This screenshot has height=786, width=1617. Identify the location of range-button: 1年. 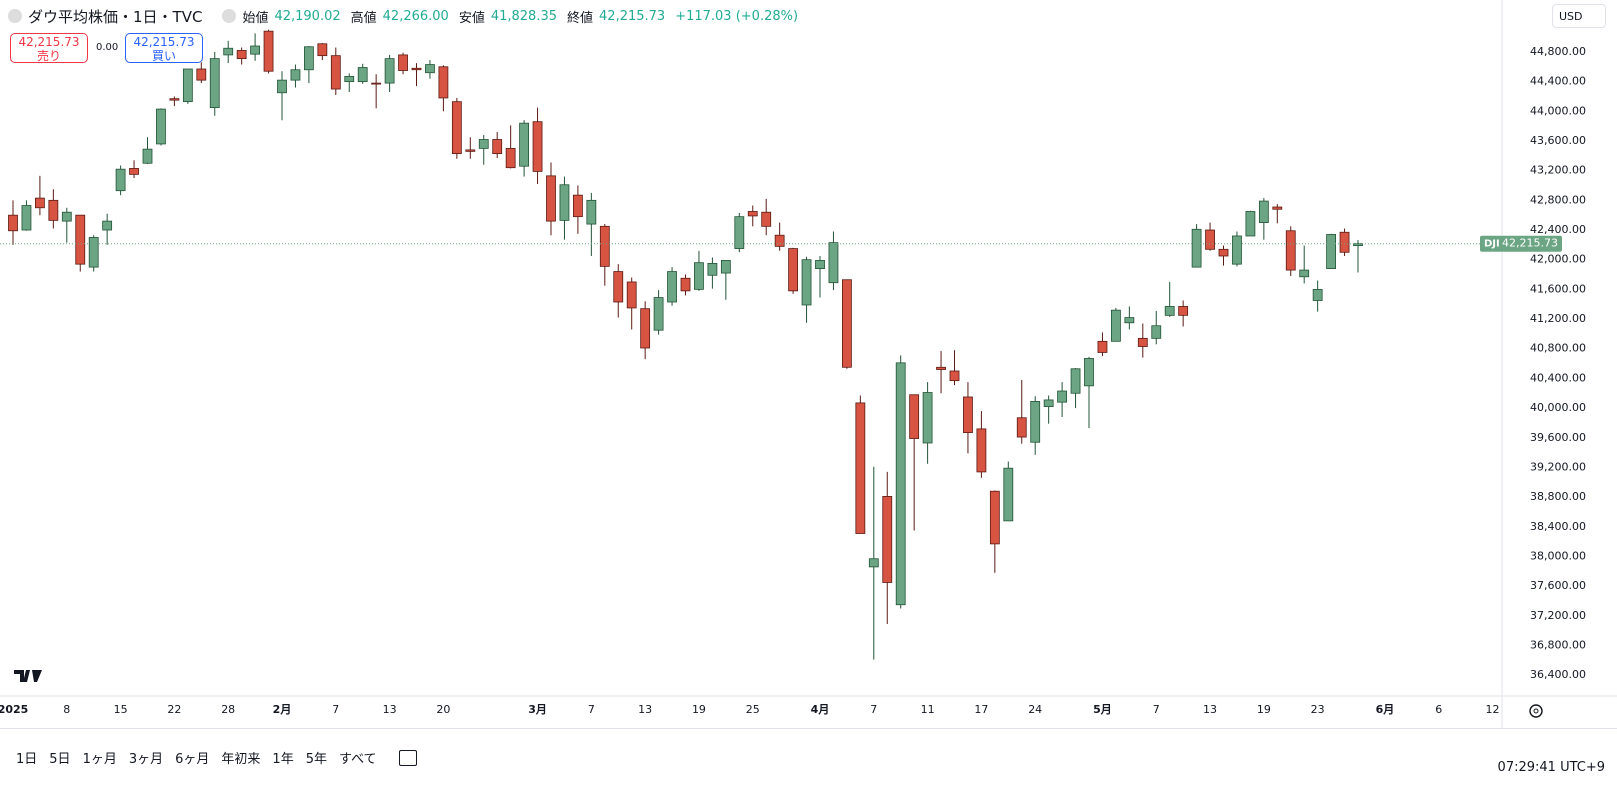
(283, 759).